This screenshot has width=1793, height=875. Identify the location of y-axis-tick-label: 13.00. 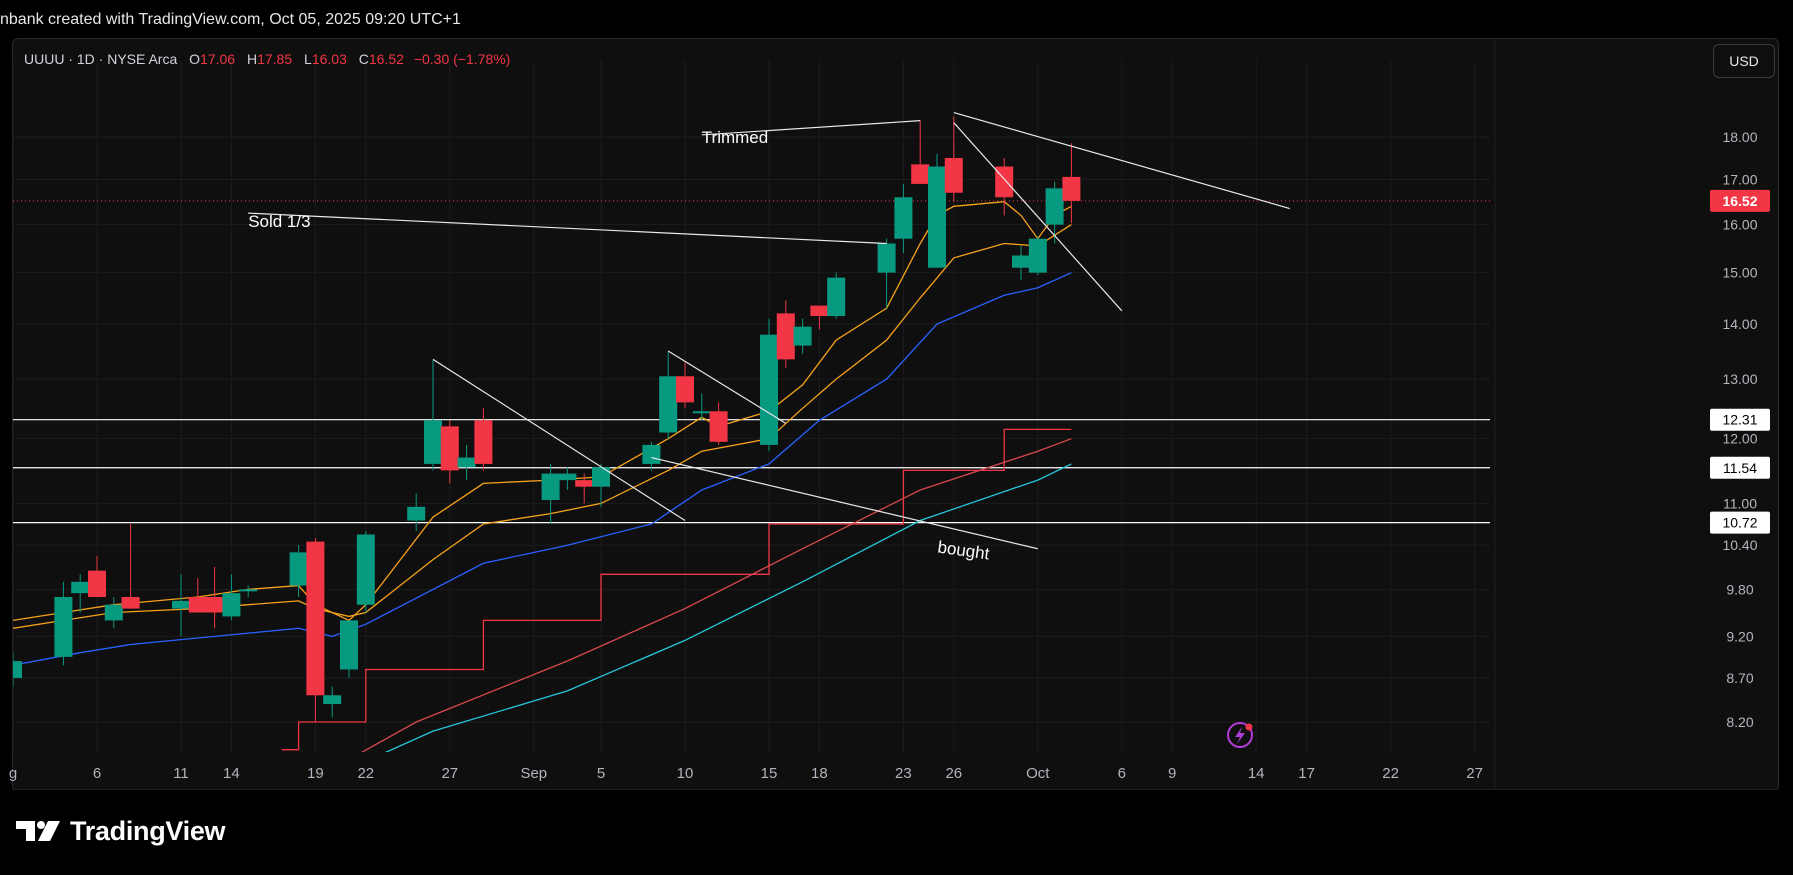
(1739, 379).